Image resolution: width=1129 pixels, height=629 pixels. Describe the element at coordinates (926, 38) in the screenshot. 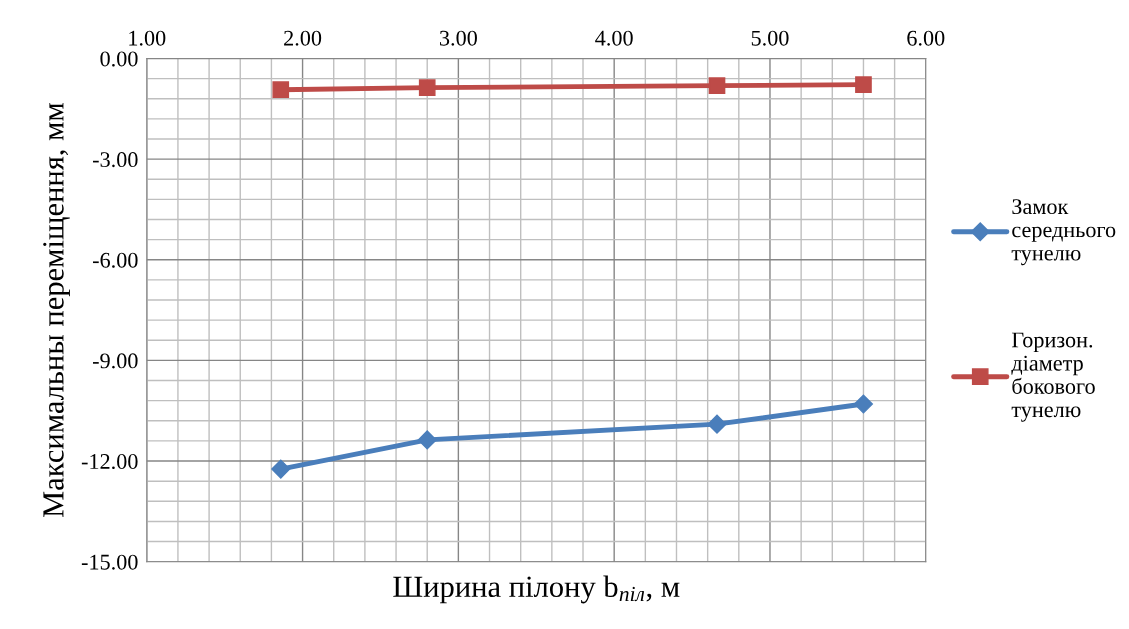

I see `x-tick-label: 6.00` at that location.